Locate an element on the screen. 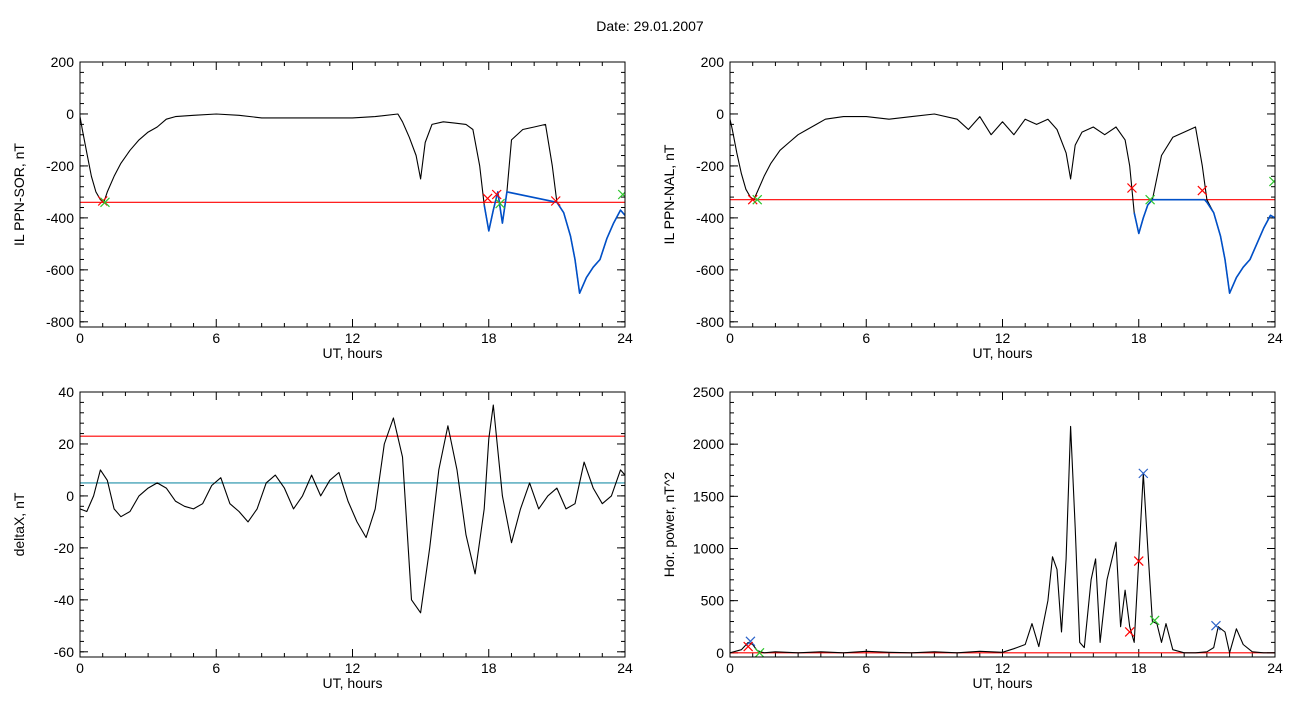 Image resolution: width=1300 pixels, height=705 pixels. y-tick-label: 1500 is located at coordinates (708, 496).